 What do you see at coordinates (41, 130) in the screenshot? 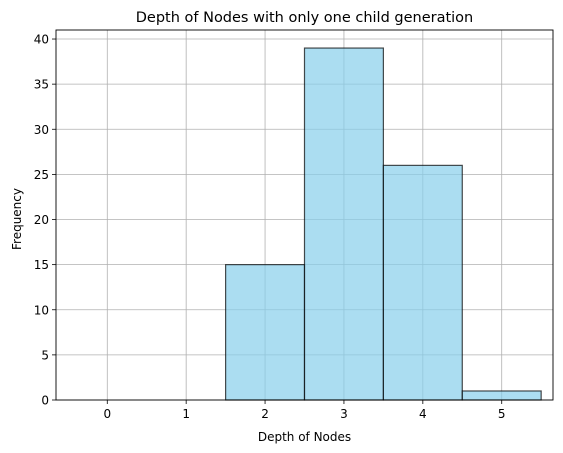
I see `y-tick-label-6: 30` at bounding box center [41, 130].